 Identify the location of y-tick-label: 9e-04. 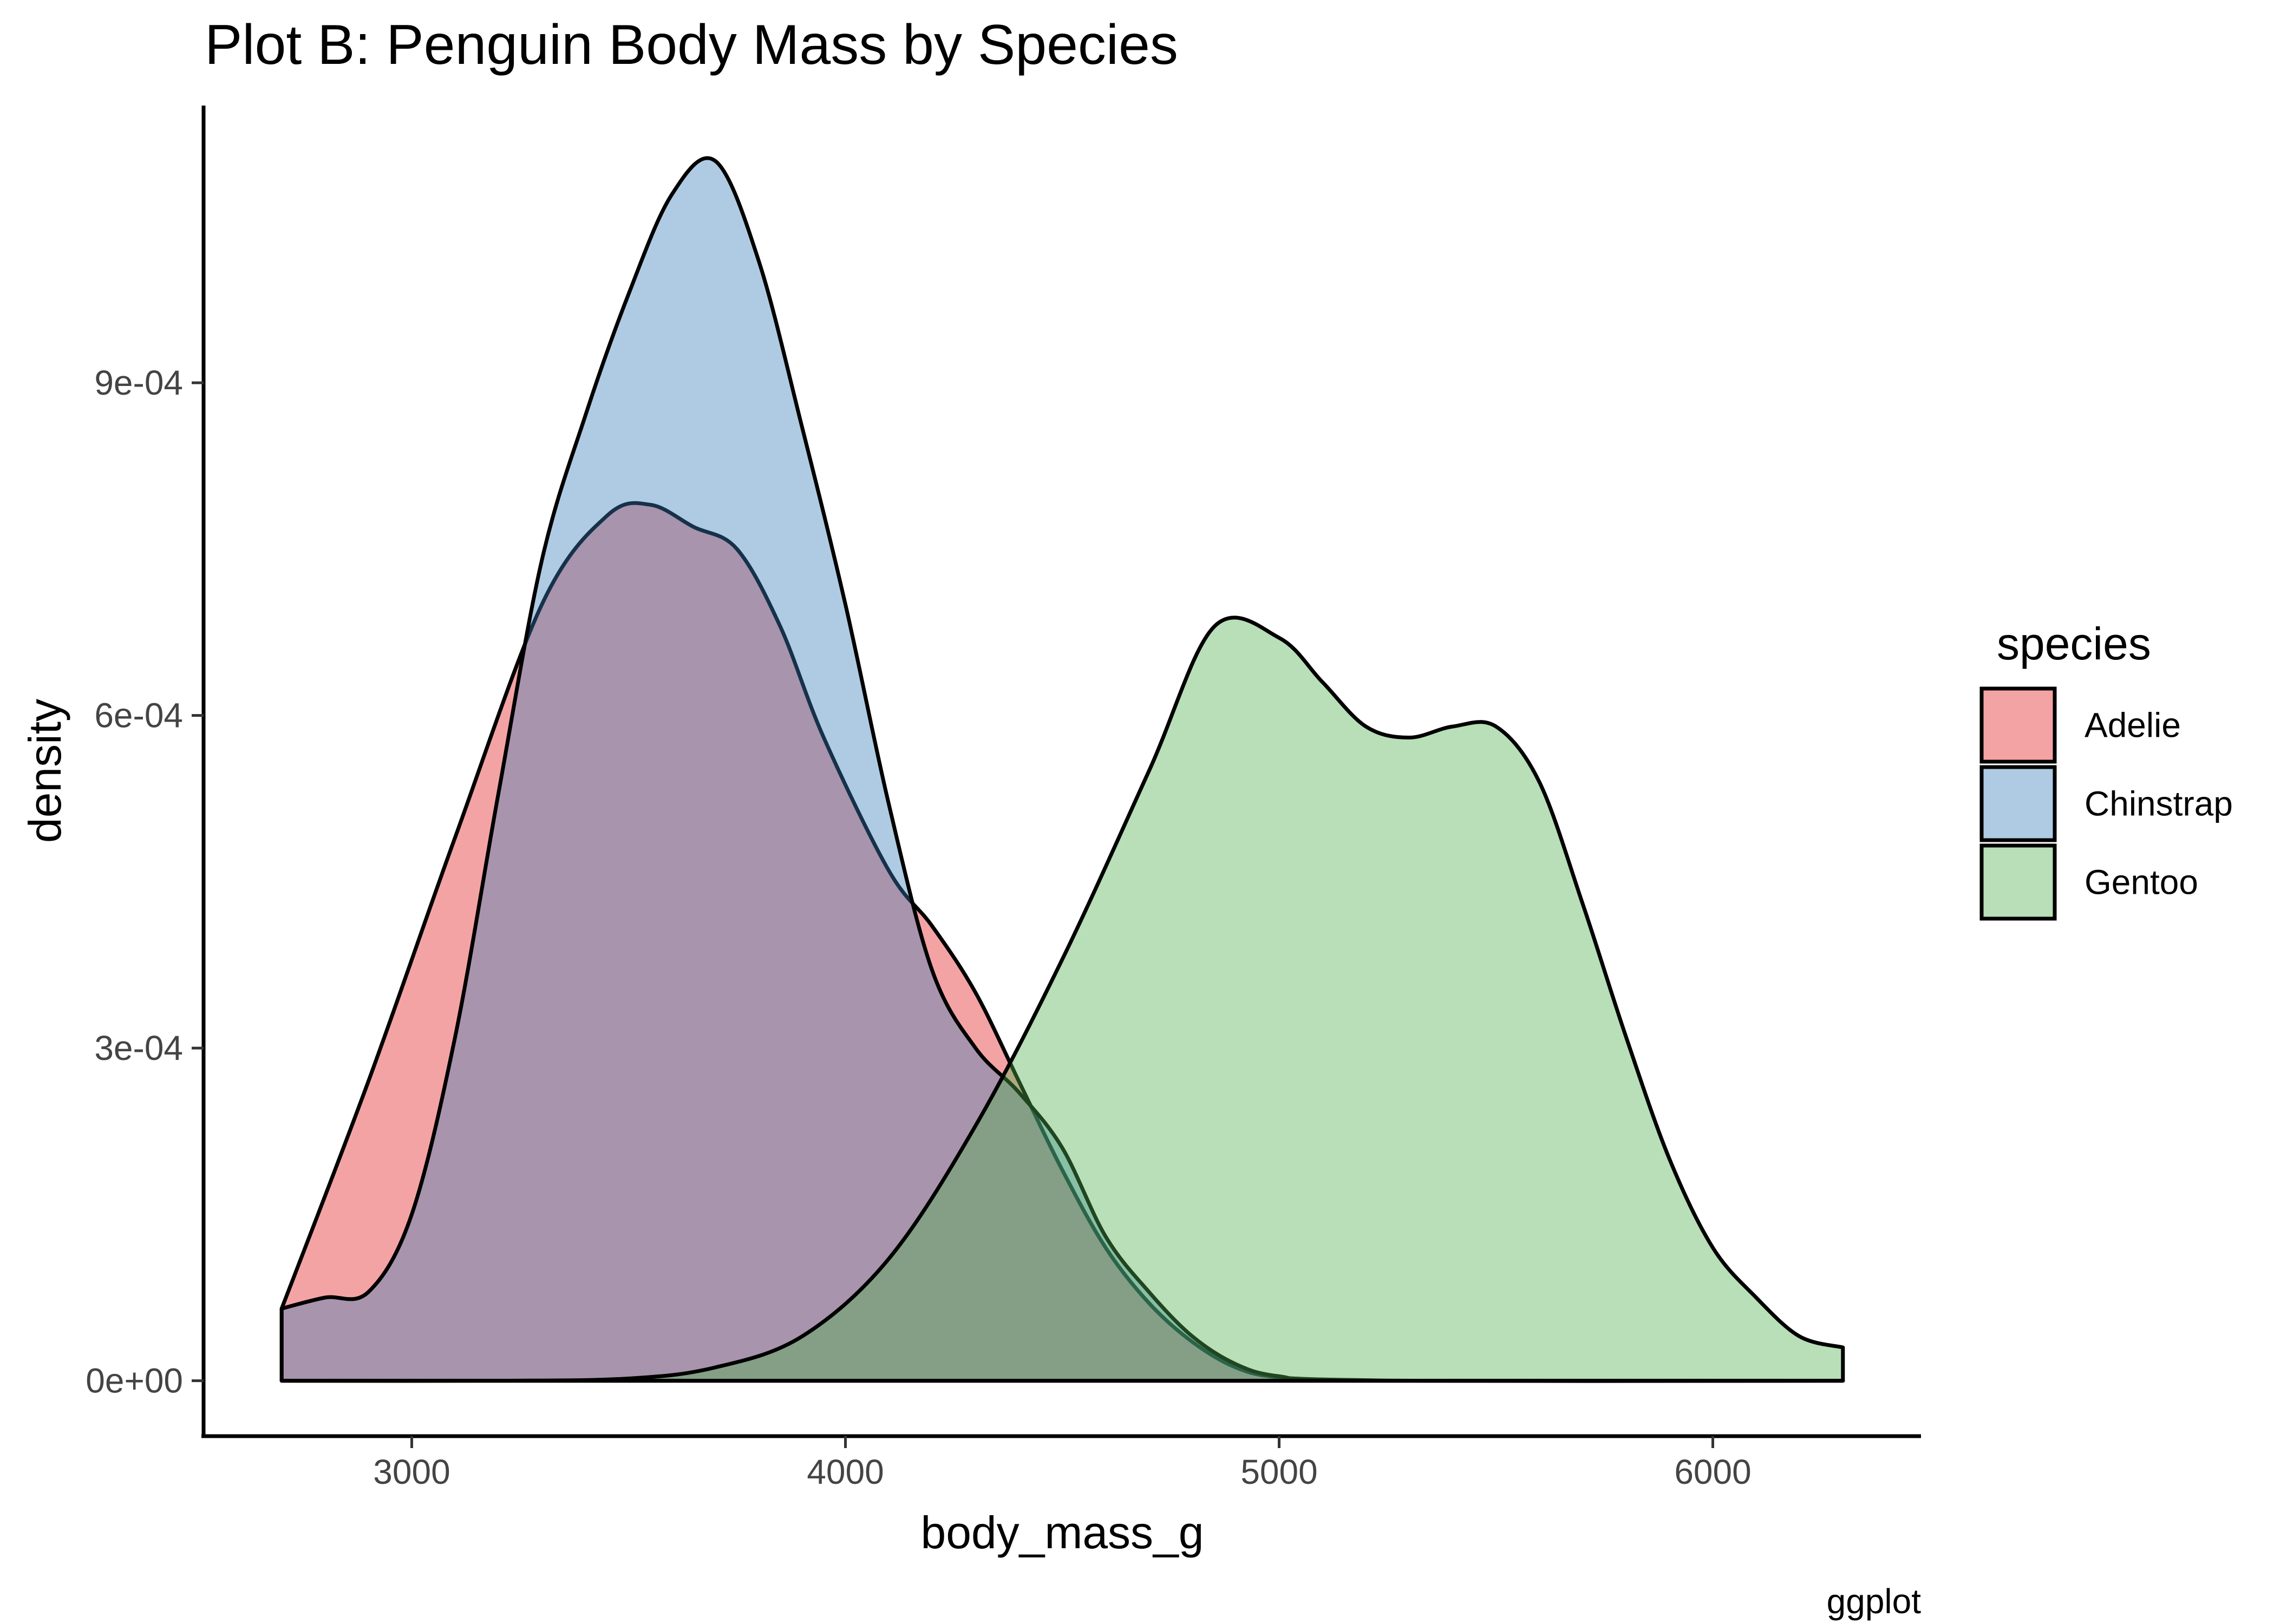
(139, 382).